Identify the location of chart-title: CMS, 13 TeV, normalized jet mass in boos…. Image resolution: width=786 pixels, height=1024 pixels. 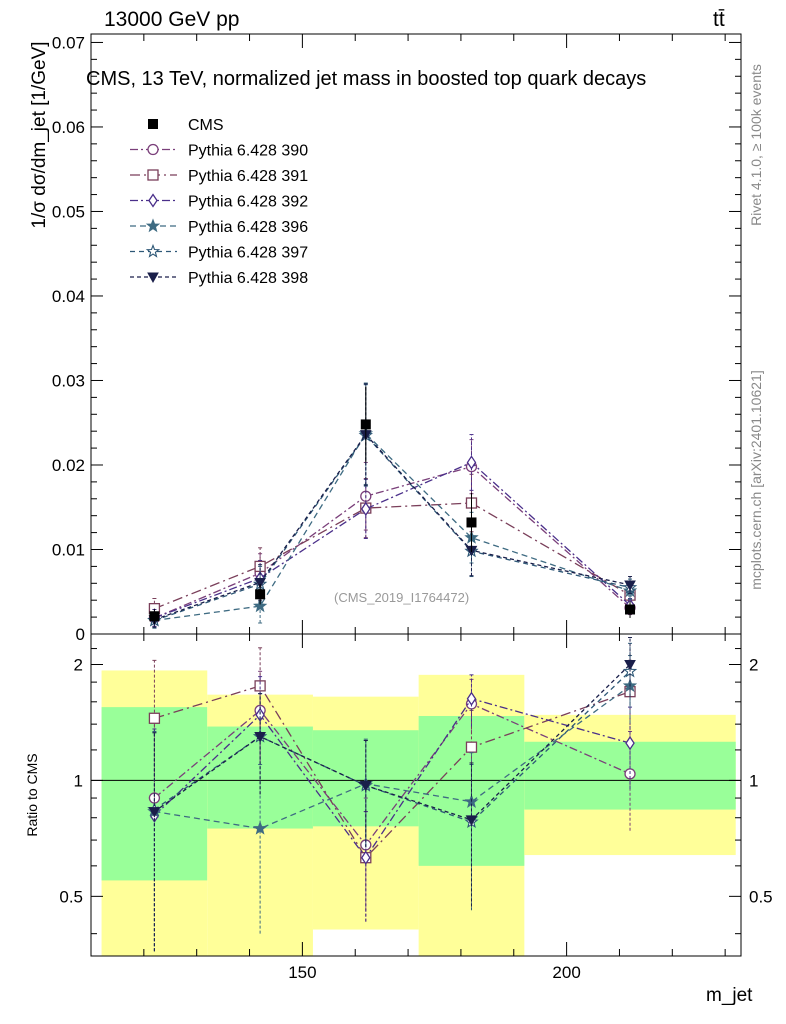
(366, 79).